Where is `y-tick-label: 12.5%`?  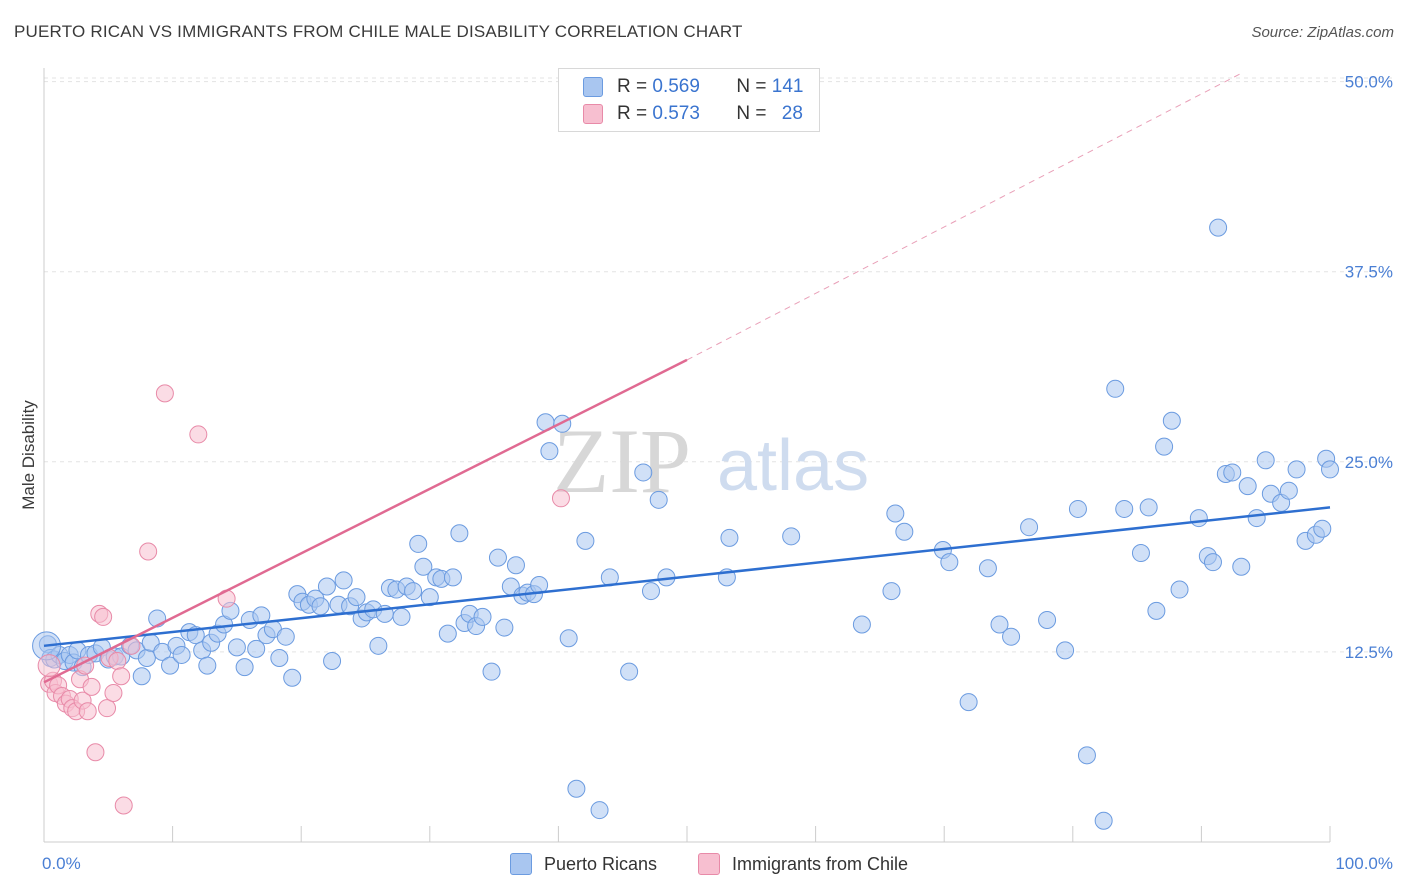
y-tick-label: 12.5% is located at coordinates (1369, 652).